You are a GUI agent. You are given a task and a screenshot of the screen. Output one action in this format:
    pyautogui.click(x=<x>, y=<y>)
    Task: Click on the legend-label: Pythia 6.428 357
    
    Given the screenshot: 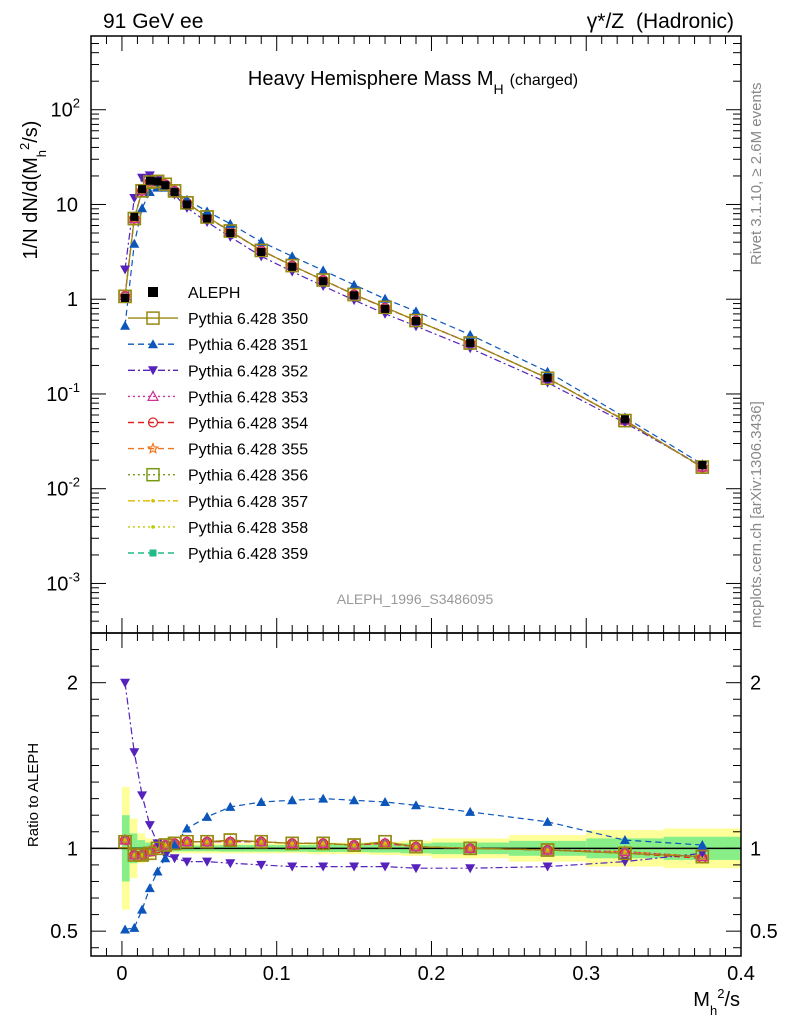 What is the action you would take?
    pyautogui.click(x=248, y=502)
    